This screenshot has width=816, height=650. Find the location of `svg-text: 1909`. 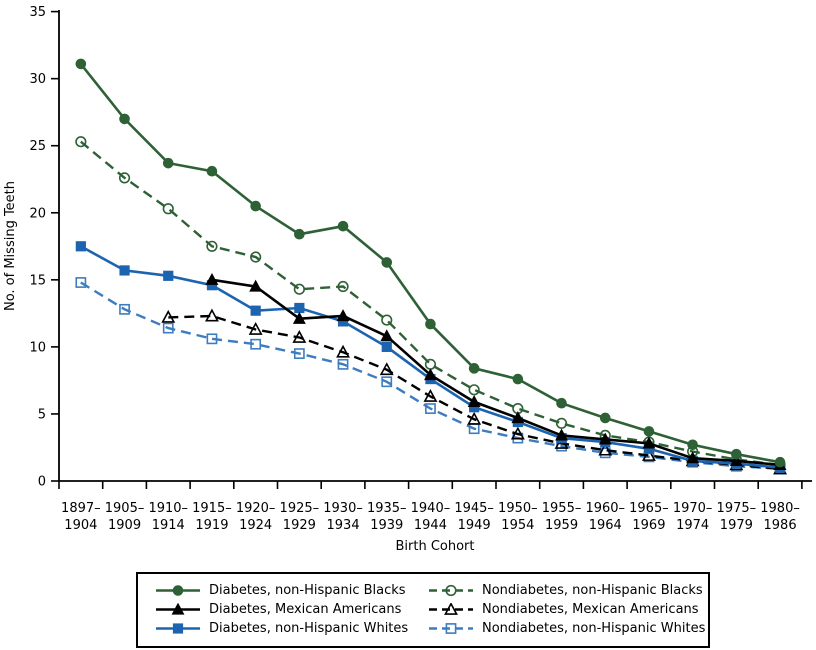

svg-text: 1909 is located at coordinates (124, 525).